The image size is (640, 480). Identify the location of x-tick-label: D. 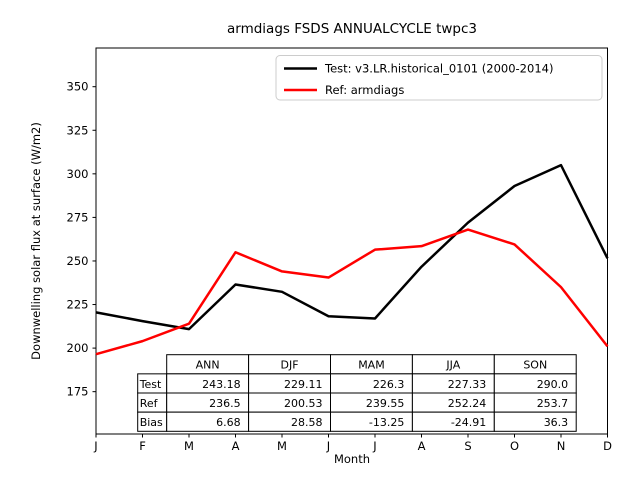
(607, 446).